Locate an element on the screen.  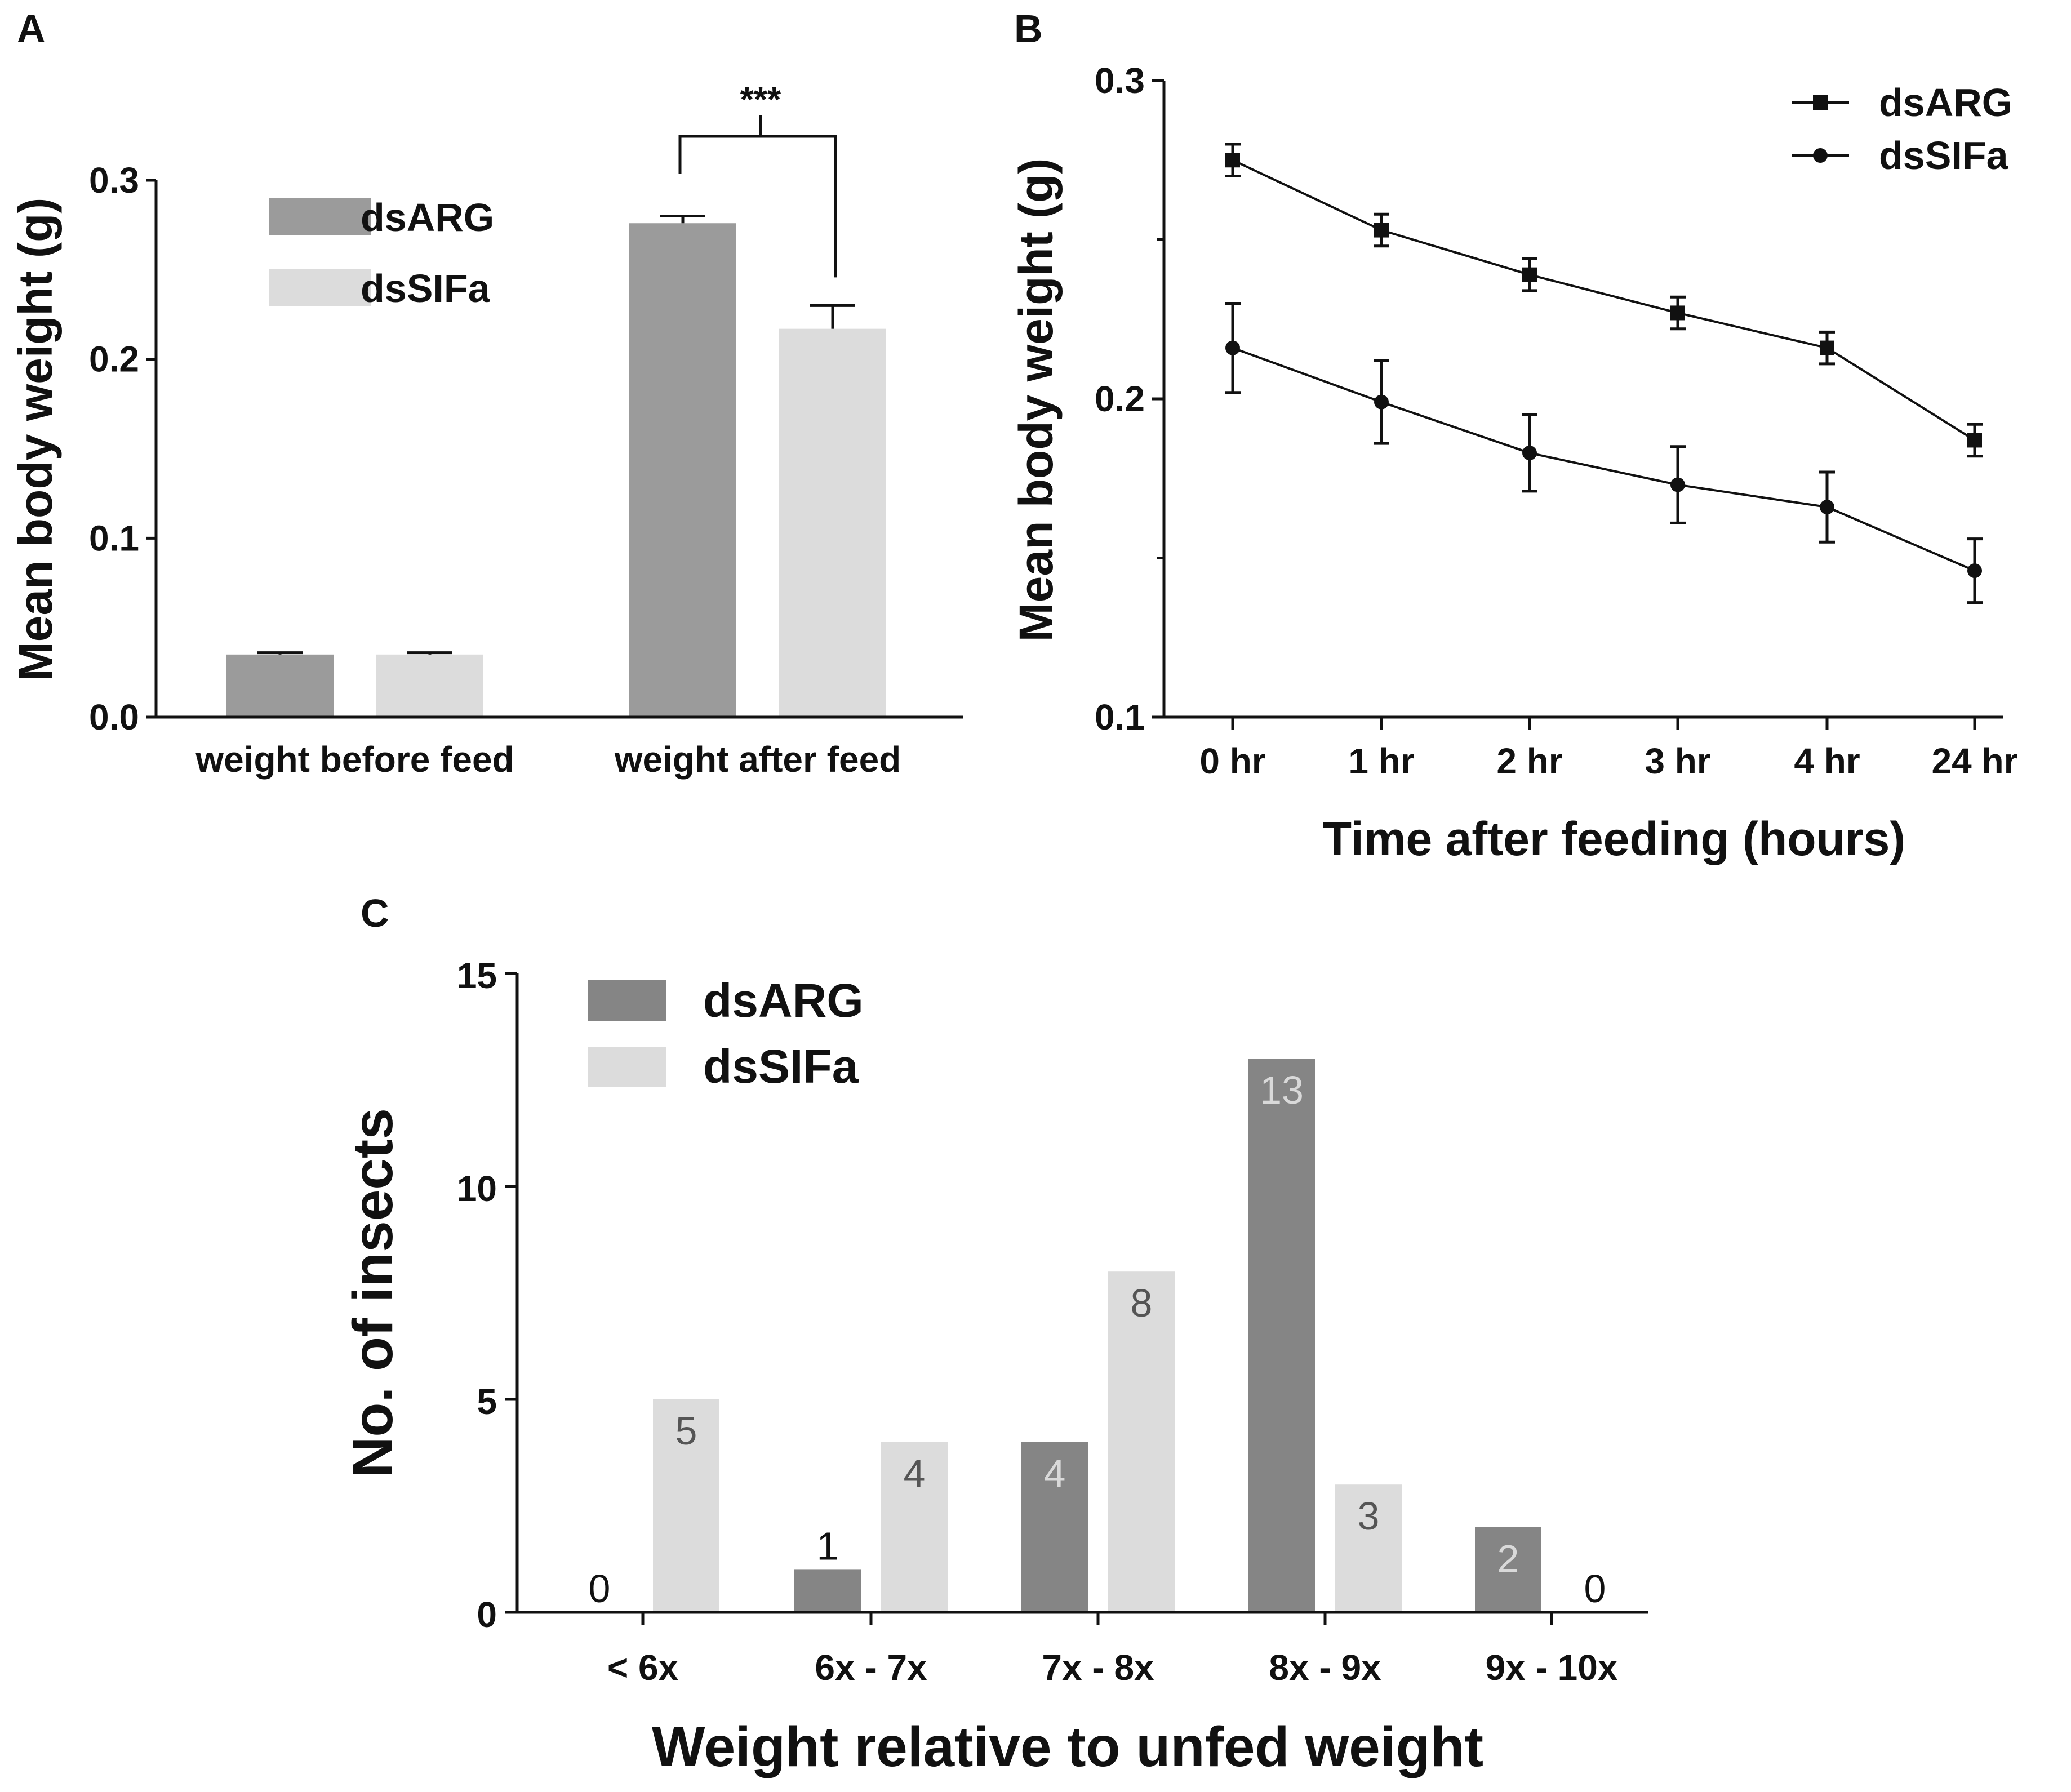
panel-a-x-tick-label-weight-after-feed: weight after feed is located at coordinates (757, 760).